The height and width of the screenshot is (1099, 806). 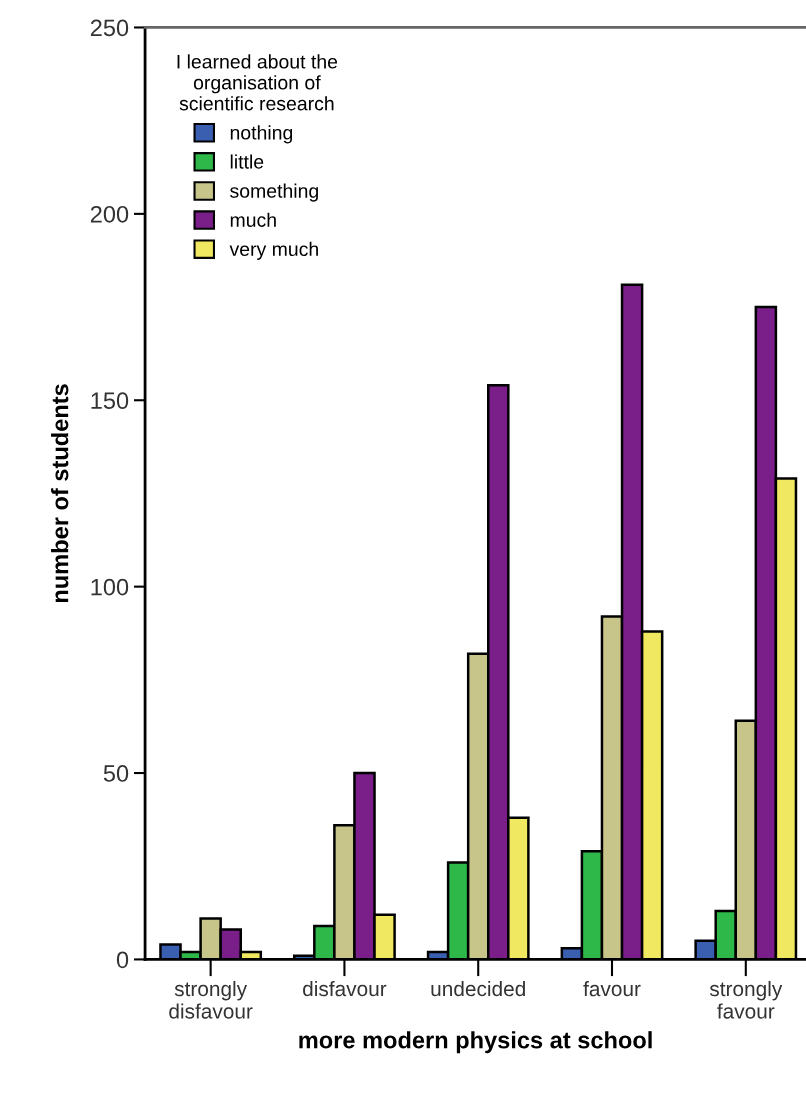 What do you see at coordinates (116, 773) in the screenshot?
I see `y-tick-label: 50` at bounding box center [116, 773].